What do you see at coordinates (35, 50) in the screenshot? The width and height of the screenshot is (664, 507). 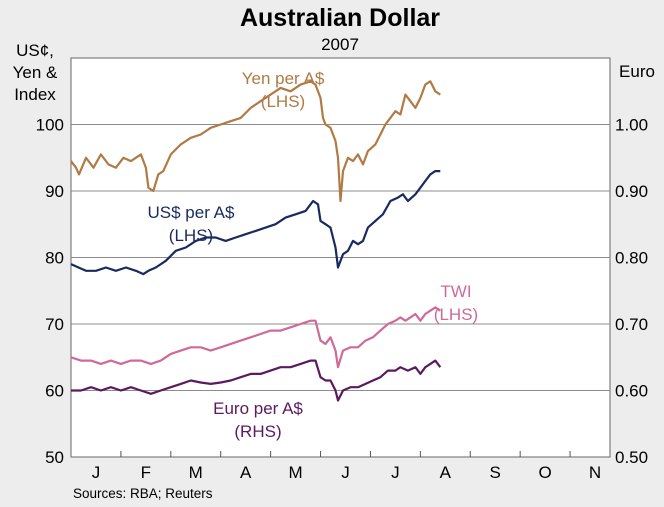 I see `left-axis-title-line-1: US¢,` at bounding box center [35, 50].